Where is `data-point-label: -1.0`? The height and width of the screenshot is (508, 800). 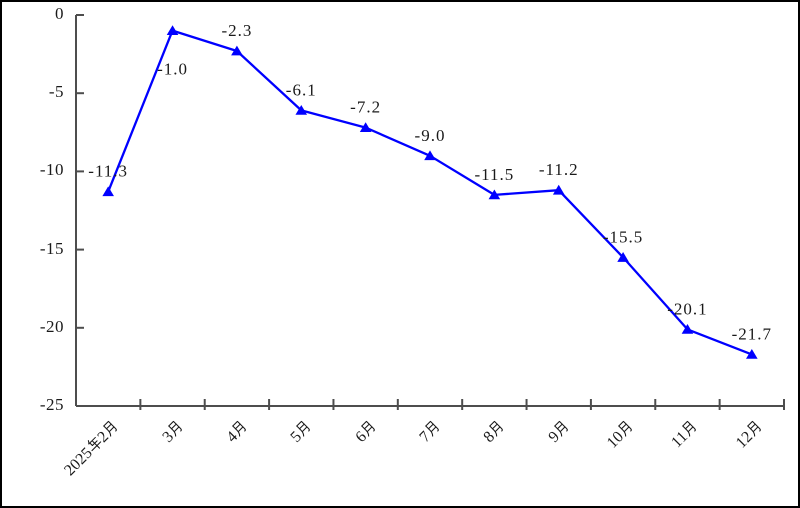
data-point-label: -1.0 is located at coordinates (172, 69).